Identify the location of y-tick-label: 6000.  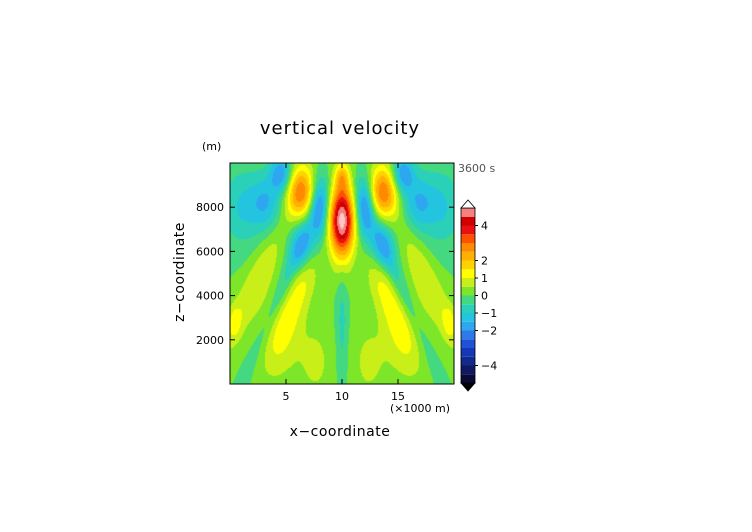
(210, 251).